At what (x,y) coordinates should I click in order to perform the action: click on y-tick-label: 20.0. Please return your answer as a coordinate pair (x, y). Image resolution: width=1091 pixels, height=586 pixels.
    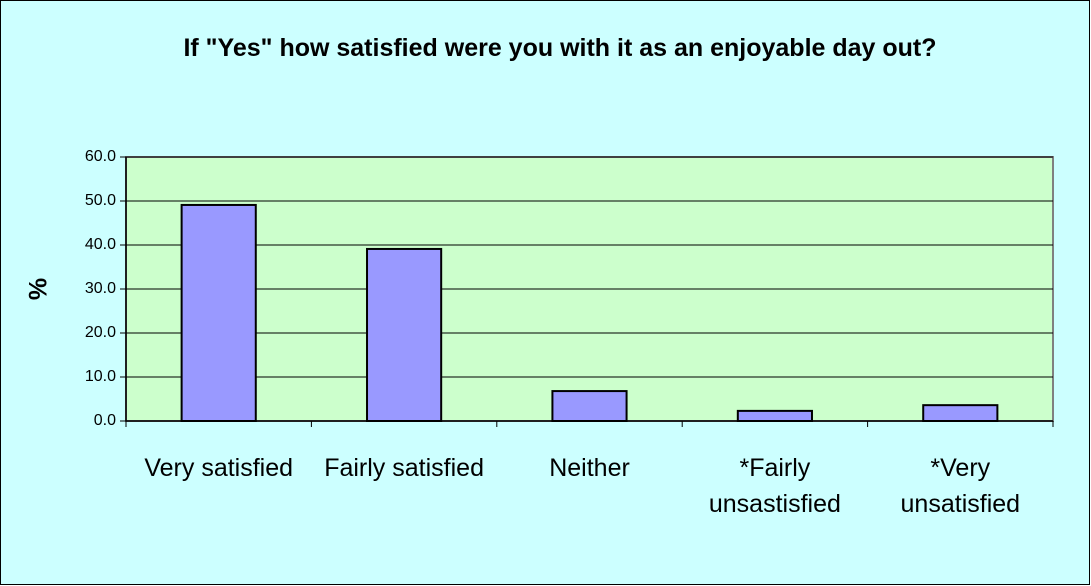
    Looking at the image, I should click on (100, 332).